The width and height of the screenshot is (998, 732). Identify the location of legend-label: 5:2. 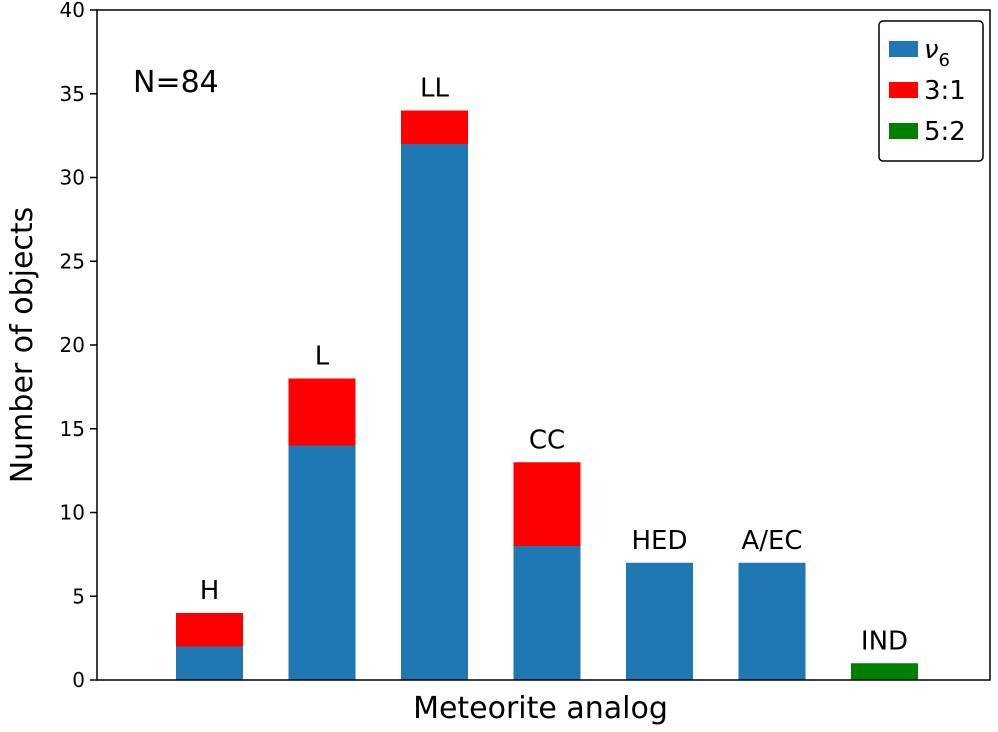
(945, 132).